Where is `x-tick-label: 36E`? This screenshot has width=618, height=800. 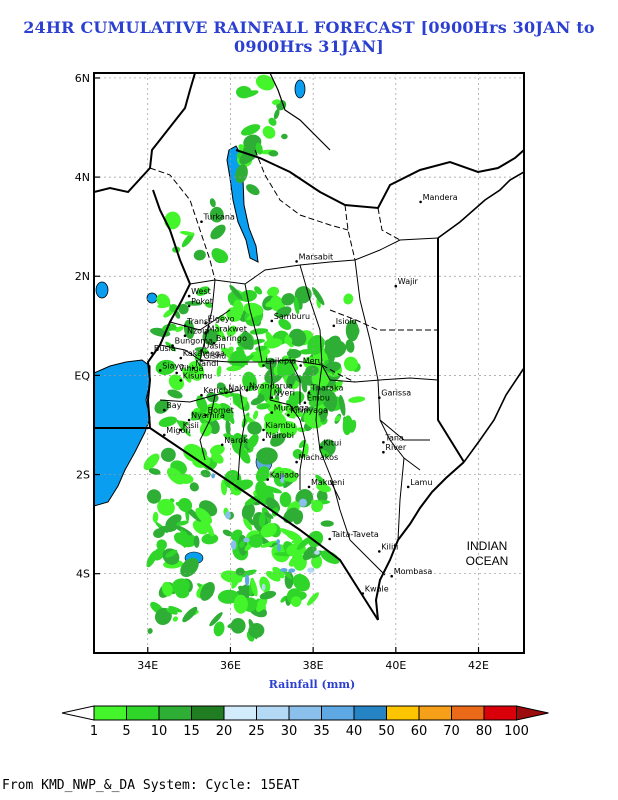 x-tick-label: 36E is located at coordinates (230, 665).